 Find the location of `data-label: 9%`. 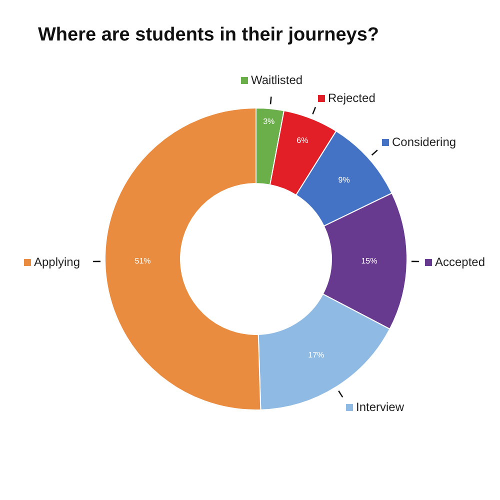

data-label: 9% is located at coordinates (344, 180).